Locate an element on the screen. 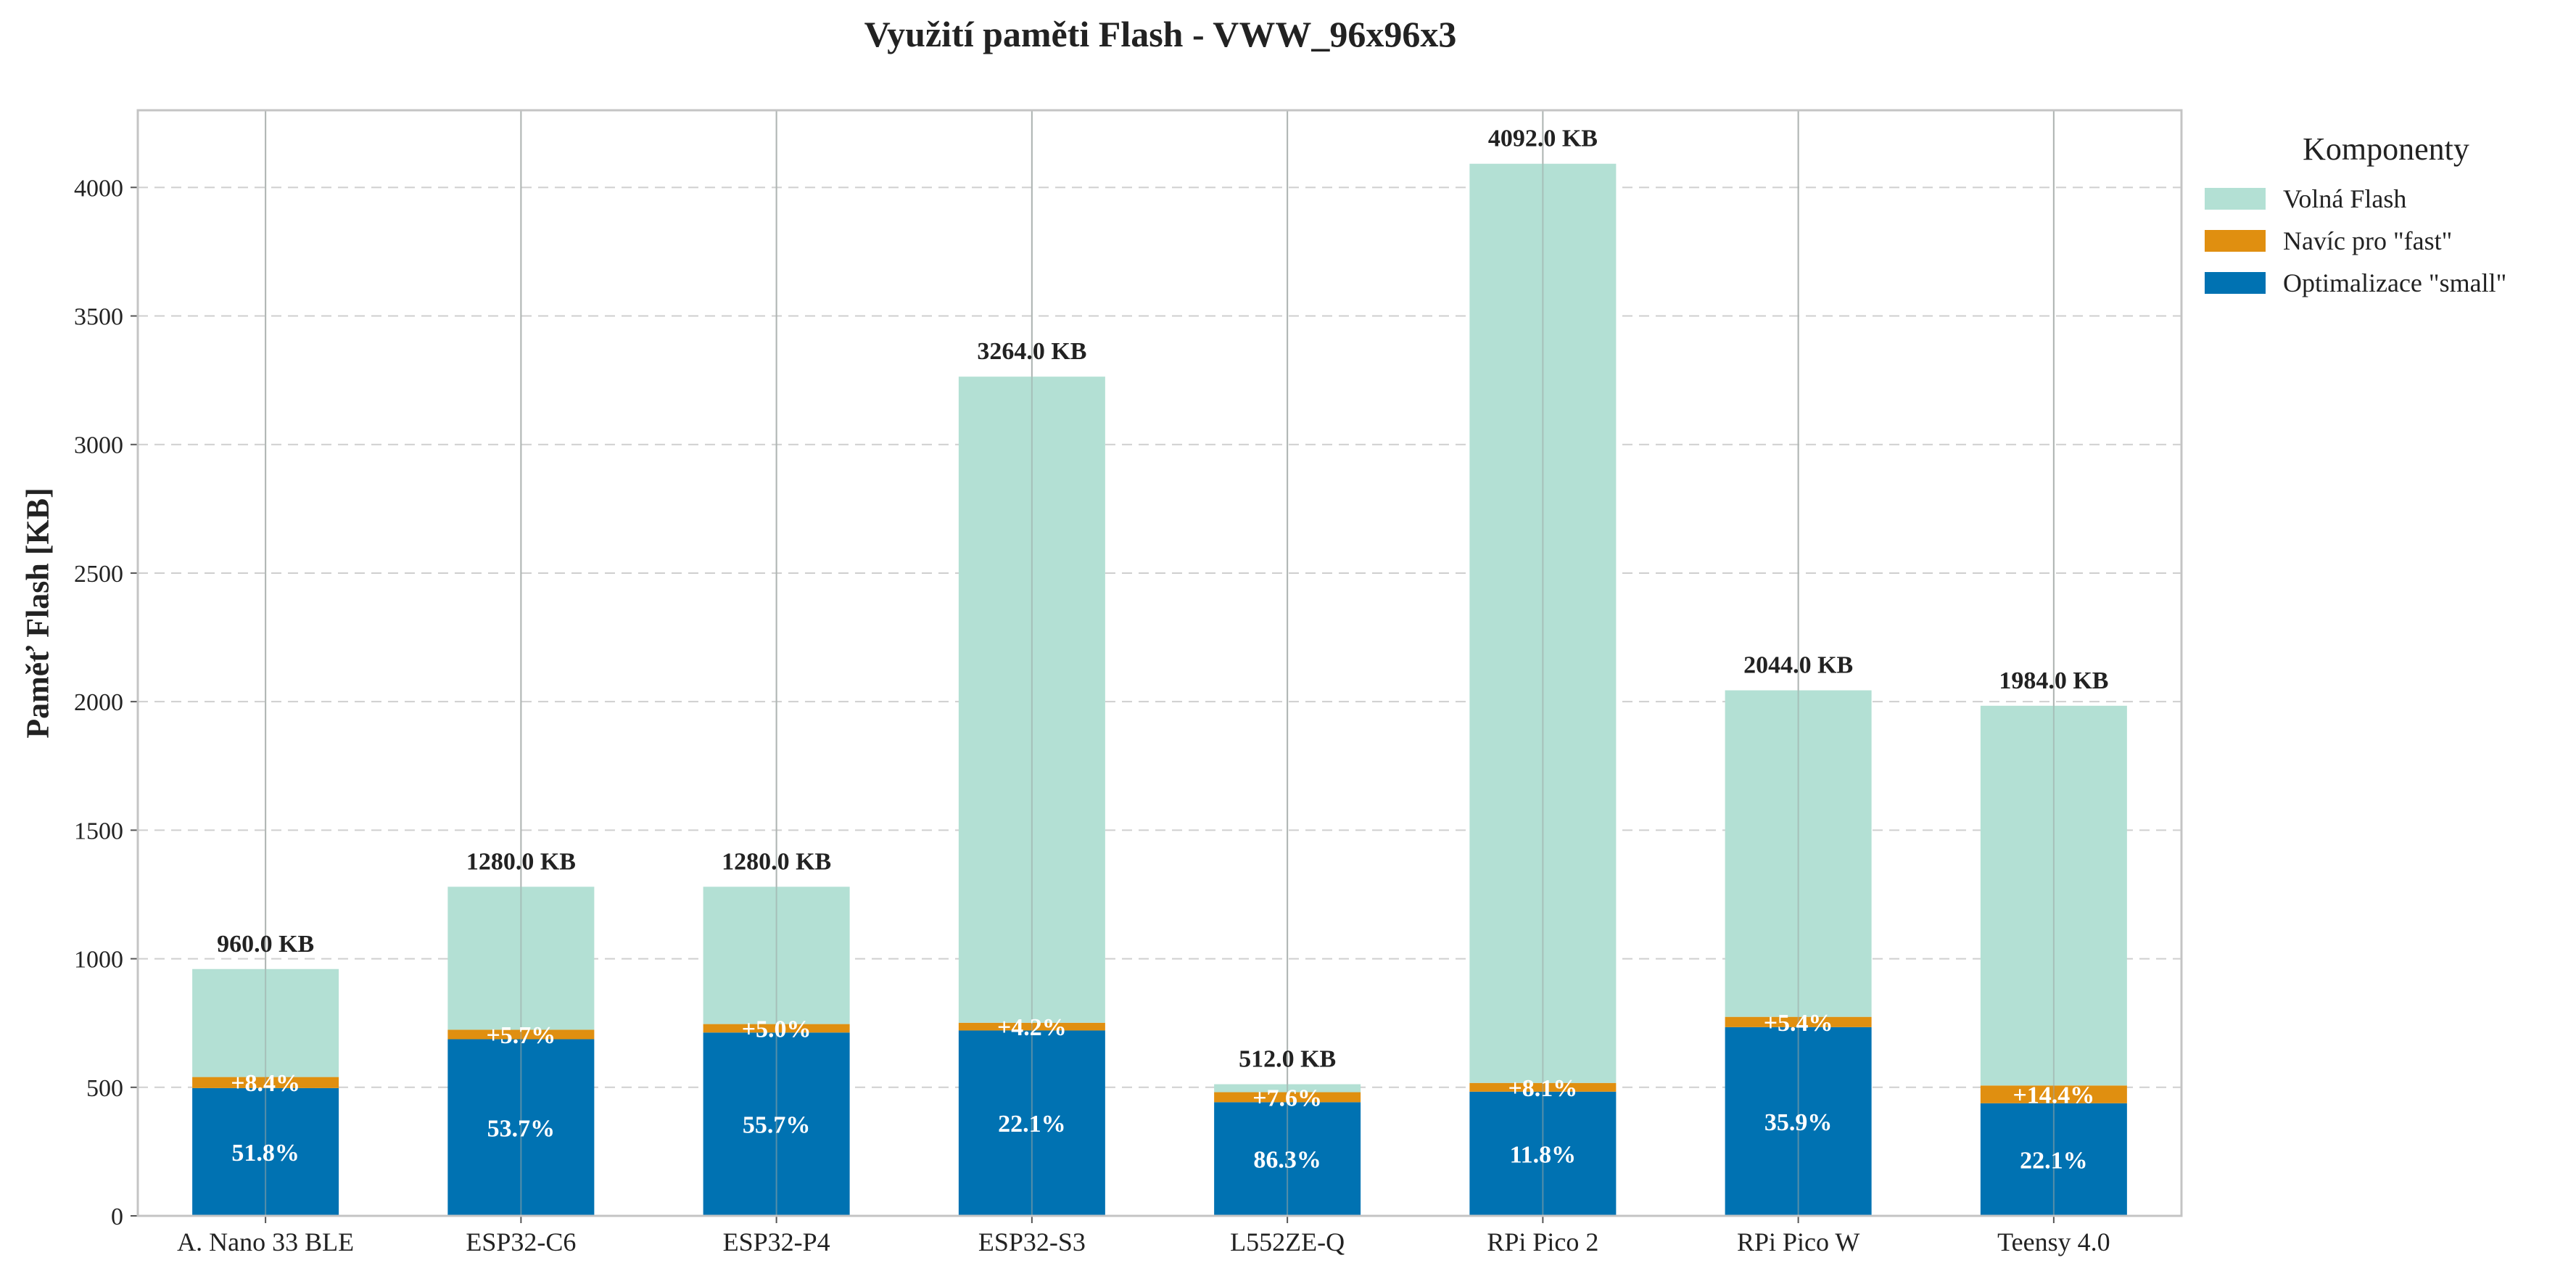  total-label: 3264.0 KB is located at coordinates (1031, 351).